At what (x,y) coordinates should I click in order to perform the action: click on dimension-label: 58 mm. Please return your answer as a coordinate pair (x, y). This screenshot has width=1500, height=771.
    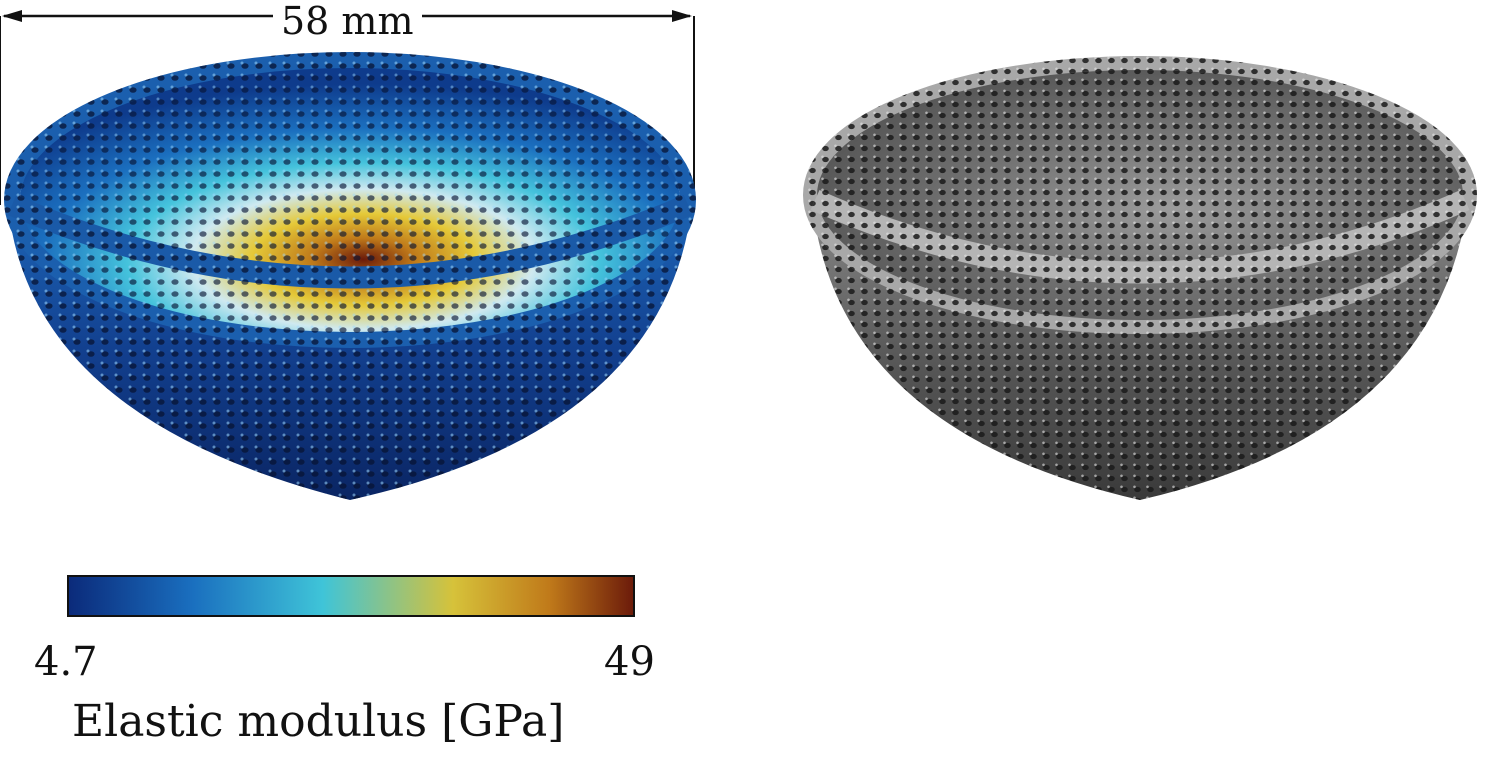
    Looking at the image, I should click on (347, 21).